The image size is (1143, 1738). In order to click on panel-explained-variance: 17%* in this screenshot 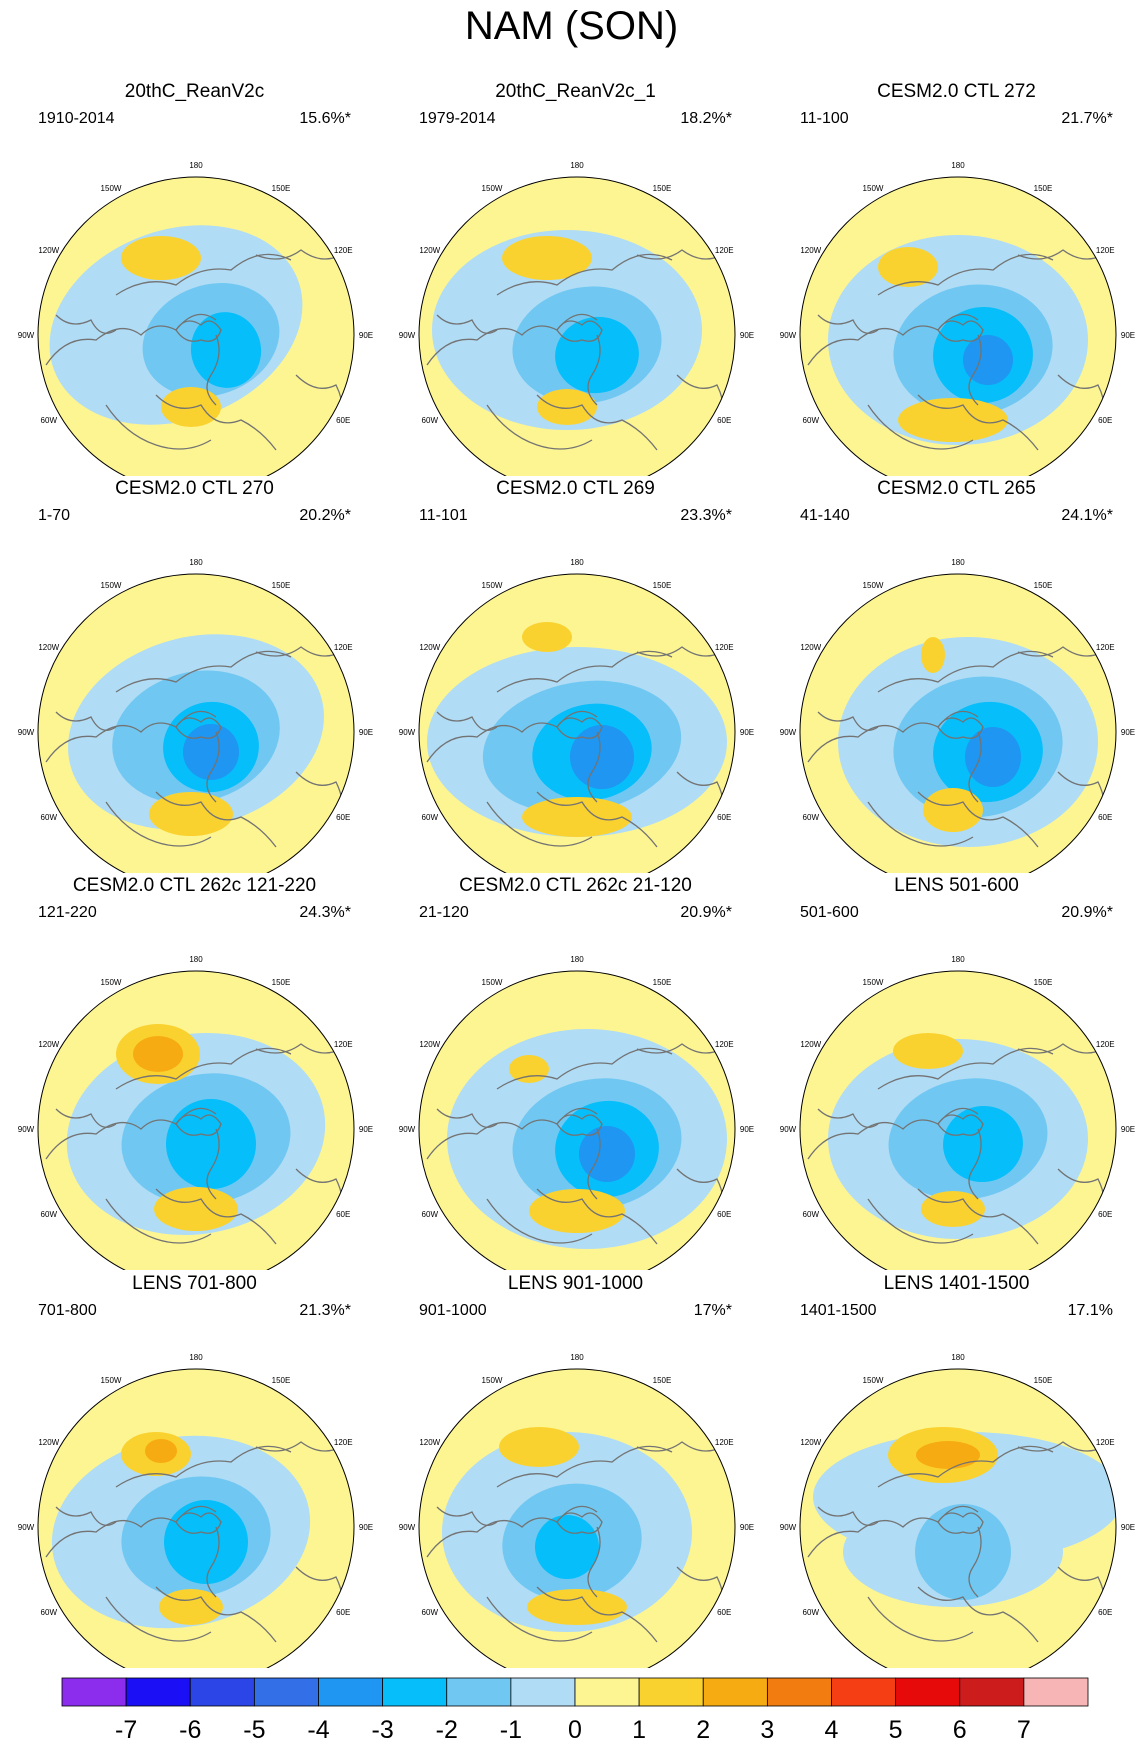, I will do `click(712, 1310)`.